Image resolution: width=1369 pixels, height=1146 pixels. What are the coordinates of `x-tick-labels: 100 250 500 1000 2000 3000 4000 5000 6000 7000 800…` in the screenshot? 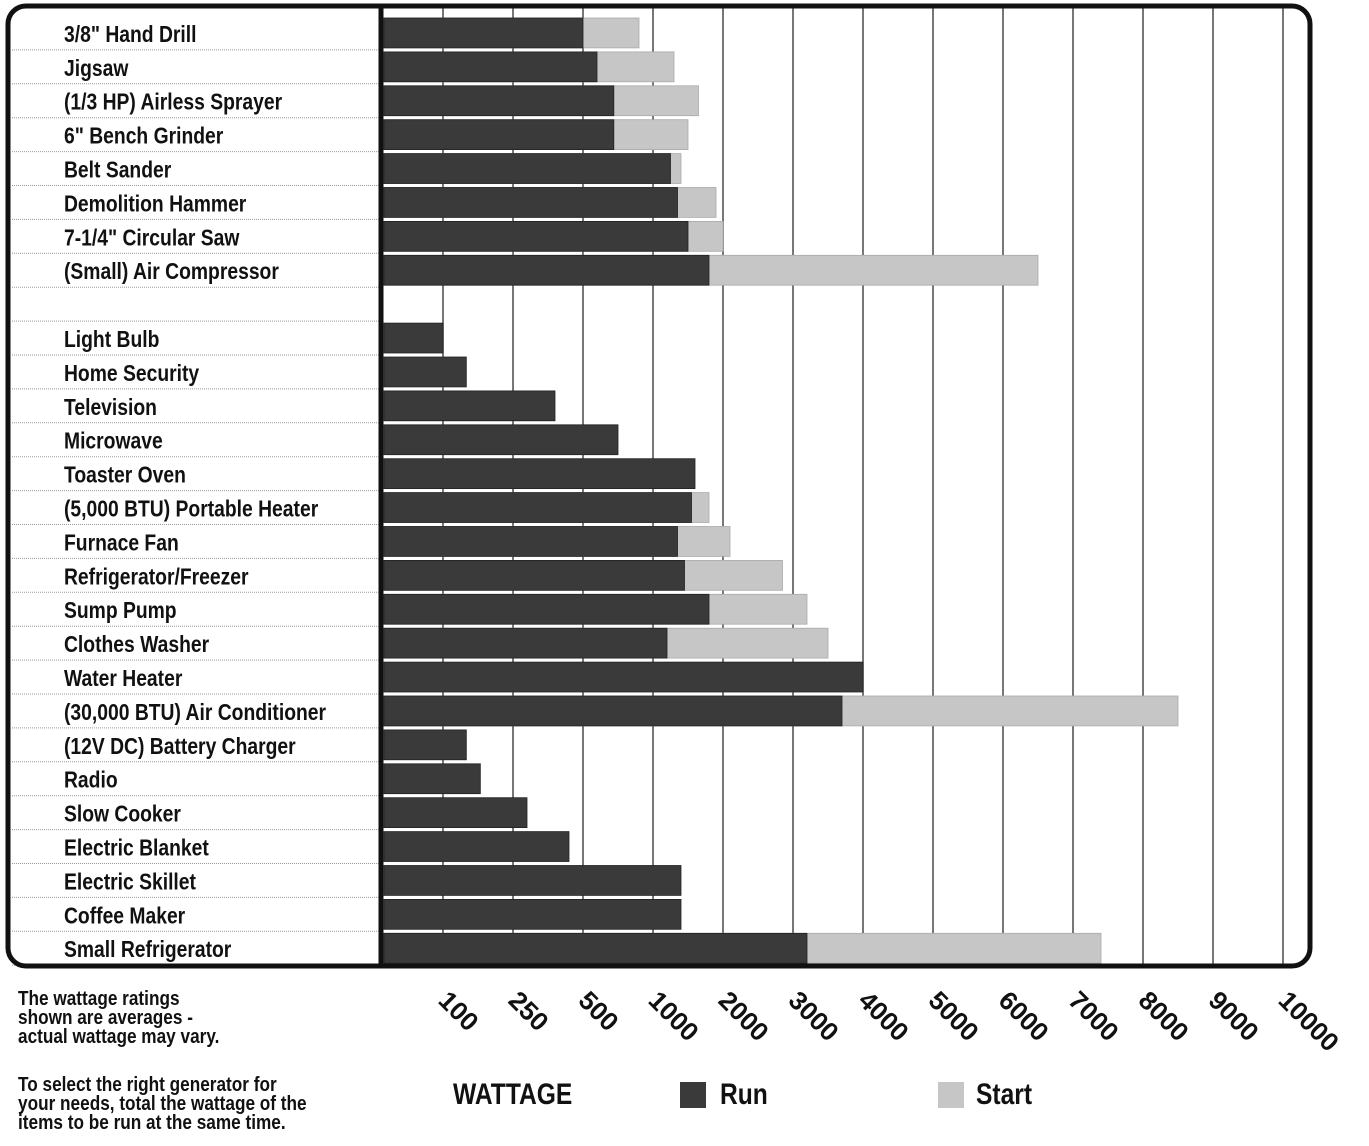 It's located at (889, 1021).